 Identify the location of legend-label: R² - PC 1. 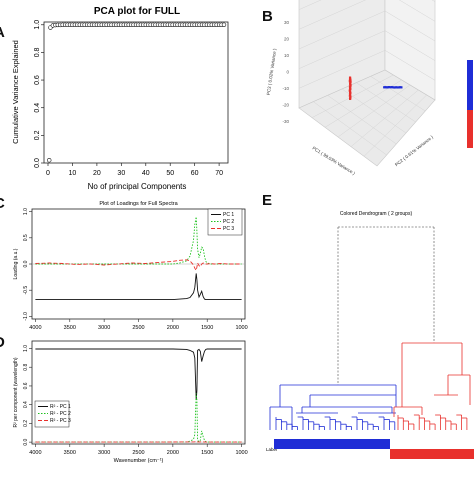
(60, 407).